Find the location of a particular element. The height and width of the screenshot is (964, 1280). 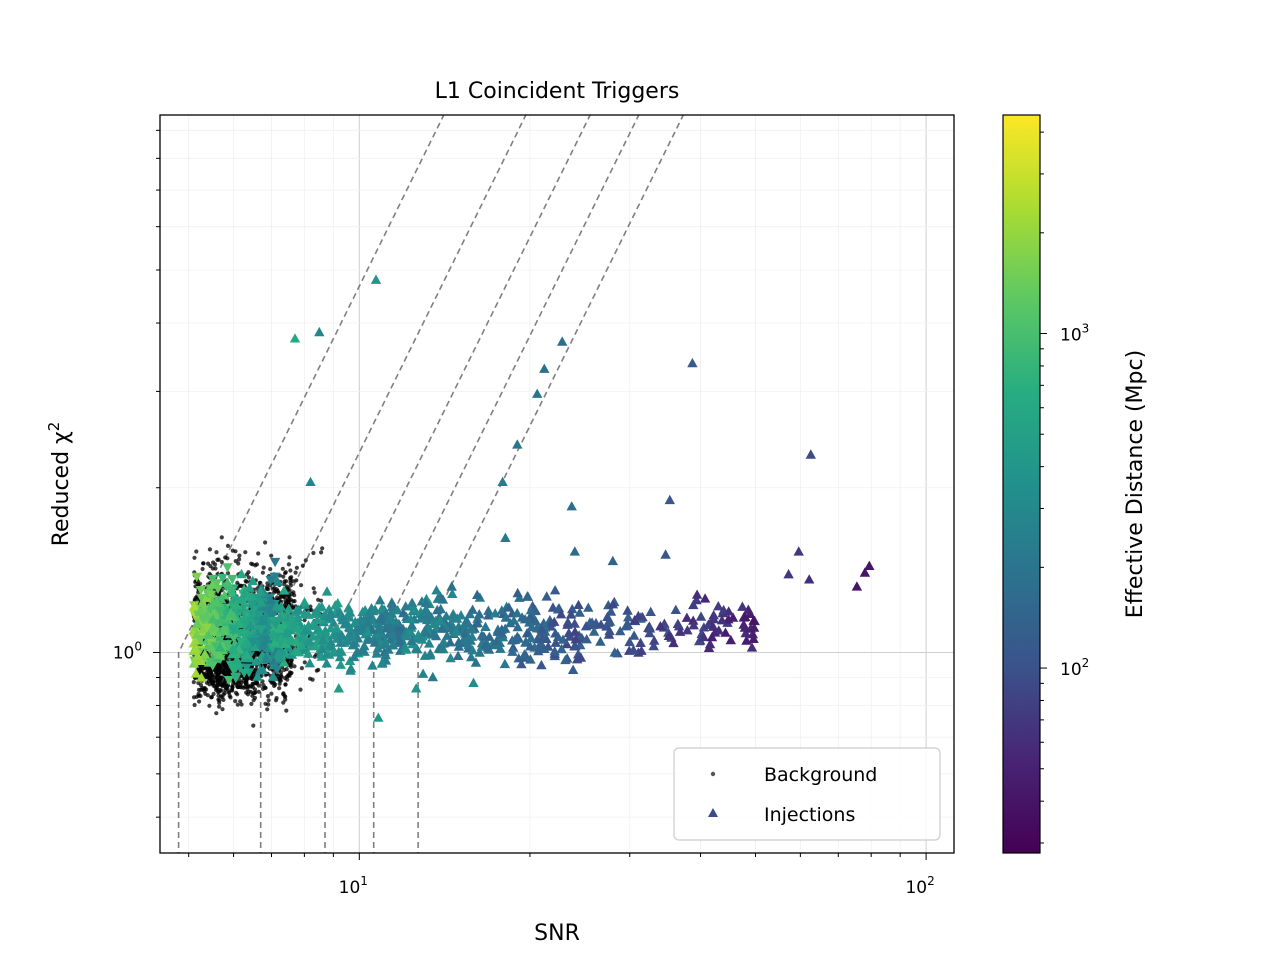

colorbar-label: Effective Distance (Mpc) is located at coordinates (1135, 484).